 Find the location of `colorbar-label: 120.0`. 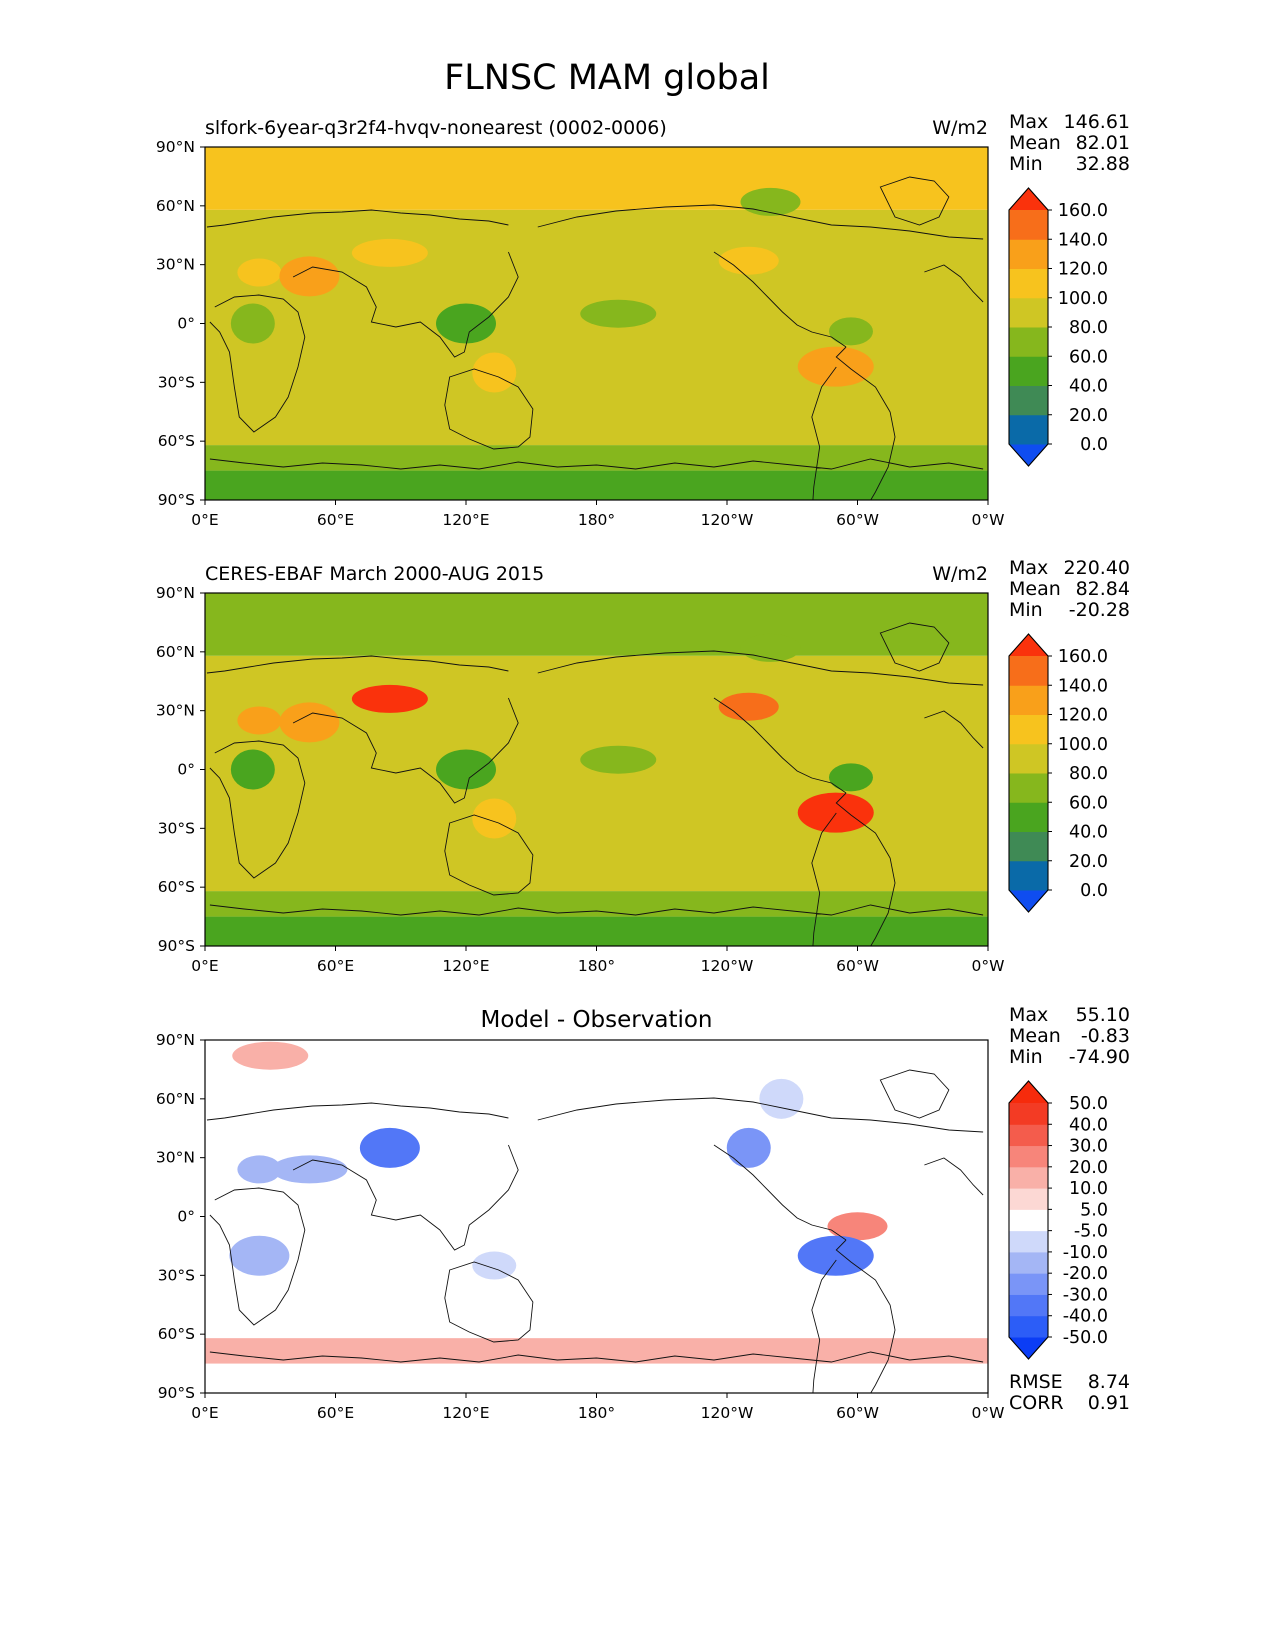

colorbar-label: 120.0 is located at coordinates (1083, 716).